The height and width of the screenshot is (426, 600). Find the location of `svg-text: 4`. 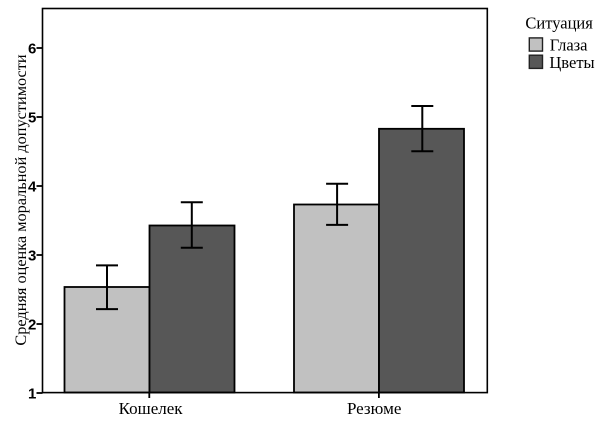

svg-text: 4 is located at coordinates (32, 186).